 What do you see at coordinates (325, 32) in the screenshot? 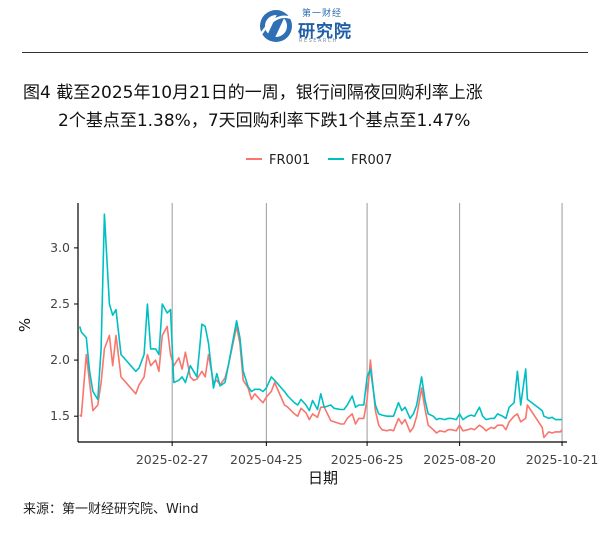
I see `logo-main-text: 研究院` at bounding box center [325, 32].